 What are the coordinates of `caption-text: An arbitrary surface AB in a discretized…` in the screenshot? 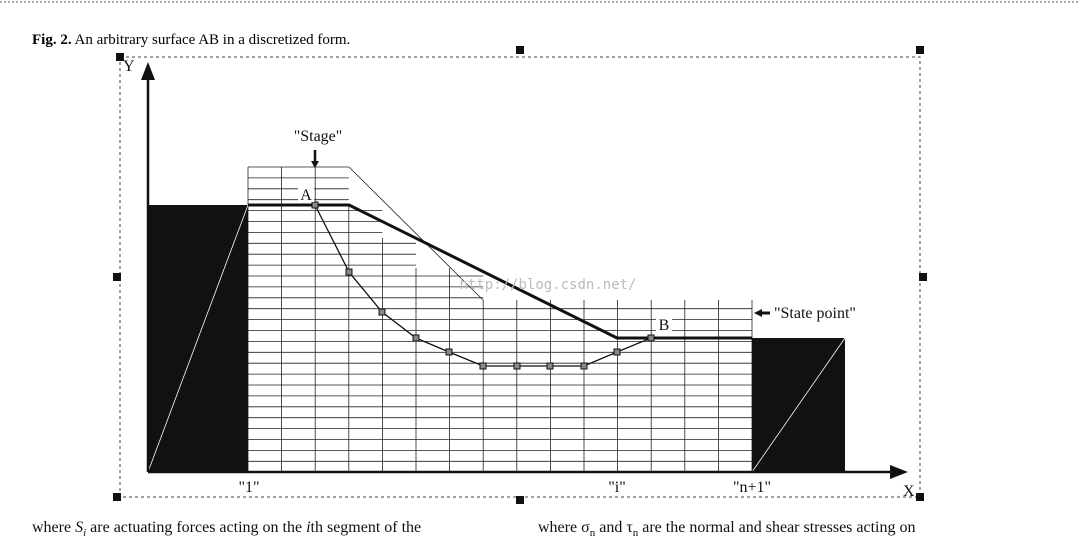 It's located at (213, 40).